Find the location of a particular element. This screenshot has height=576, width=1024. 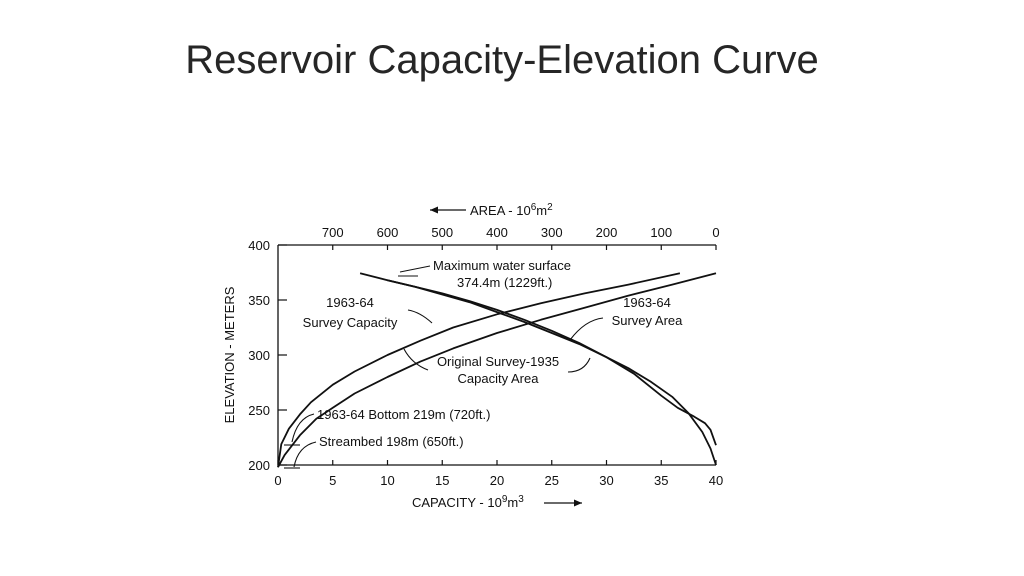

y-tick-label: 300 is located at coordinates (259, 355).